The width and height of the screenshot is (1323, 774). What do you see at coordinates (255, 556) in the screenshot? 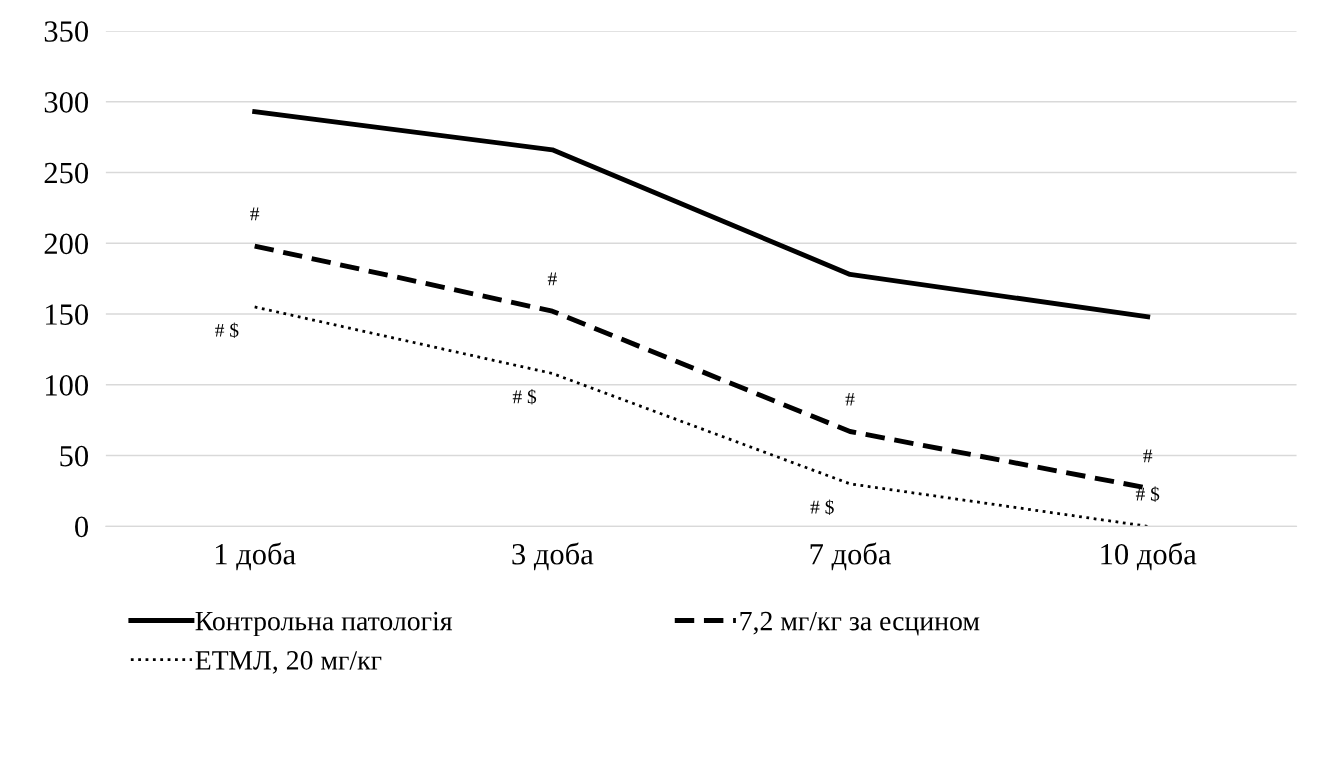
I see `x-tick-label: 1 доба` at bounding box center [255, 556].